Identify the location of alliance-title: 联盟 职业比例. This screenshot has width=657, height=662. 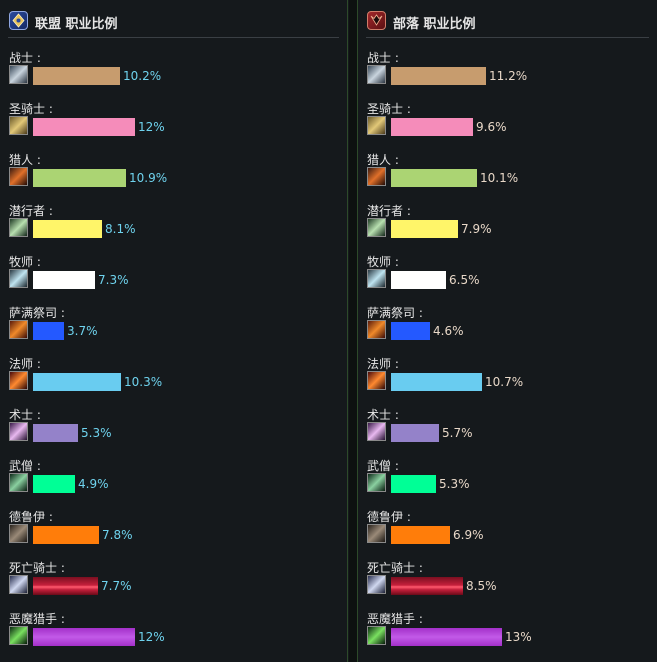
(76, 24).